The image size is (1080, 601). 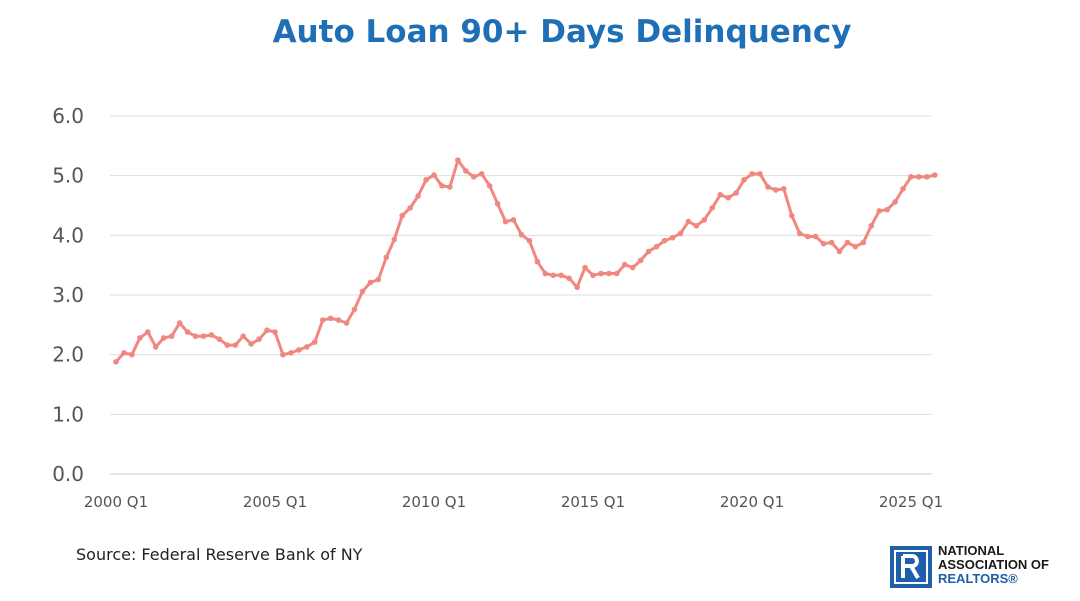 I want to click on logo-line-3: REALTORS®, so click(x=978, y=578).